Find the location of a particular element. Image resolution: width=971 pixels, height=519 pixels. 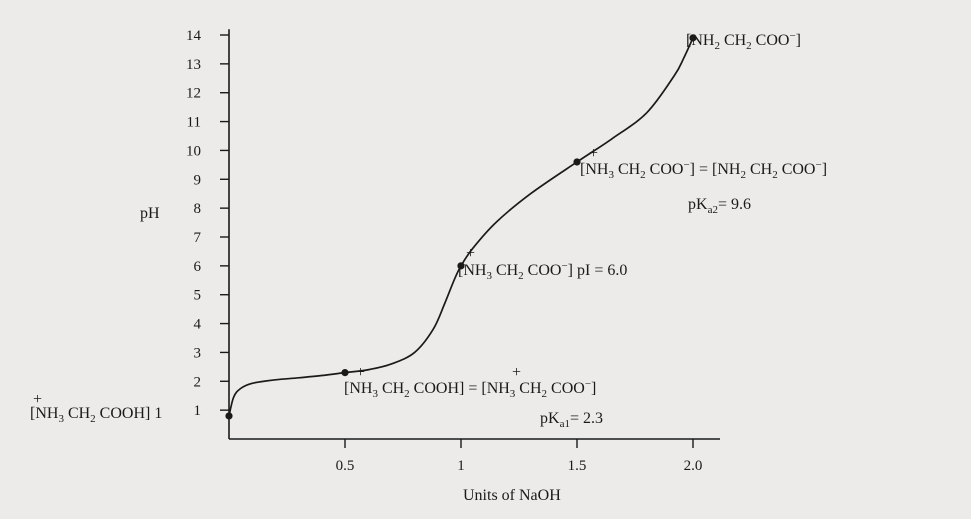

annotation-pi: [NH3 CH2 COO−] pI = 6.0 is located at coordinates (542, 271).